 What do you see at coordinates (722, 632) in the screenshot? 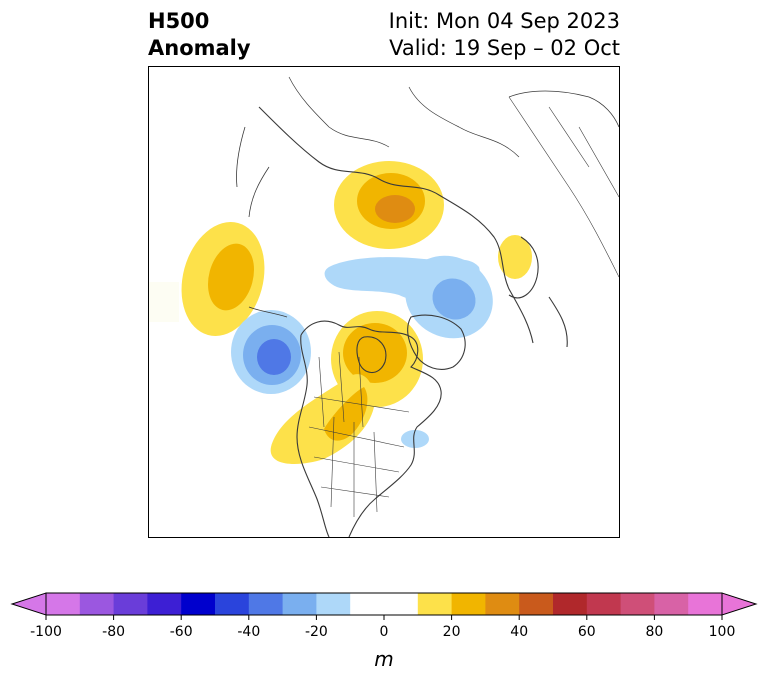
I see `colorbar-tick-label: 100` at bounding box center [722, 632].